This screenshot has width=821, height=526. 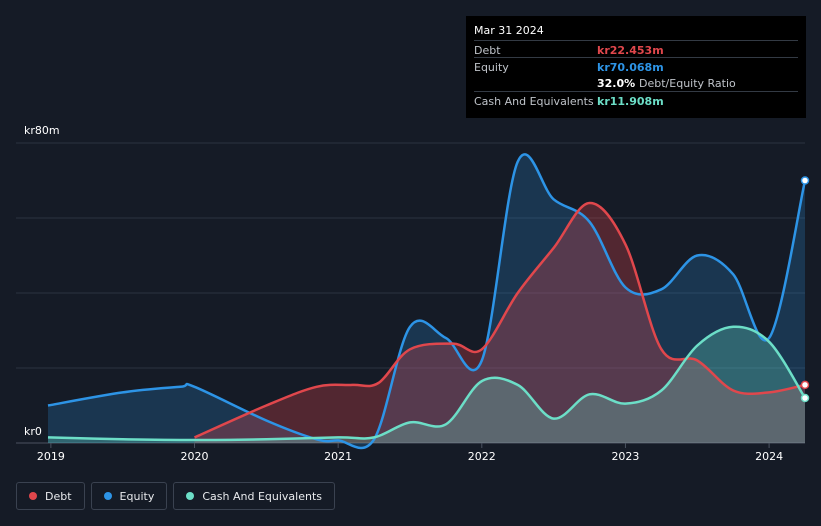 I want to click on cash-dot-icon, so click(x=190, y=496).